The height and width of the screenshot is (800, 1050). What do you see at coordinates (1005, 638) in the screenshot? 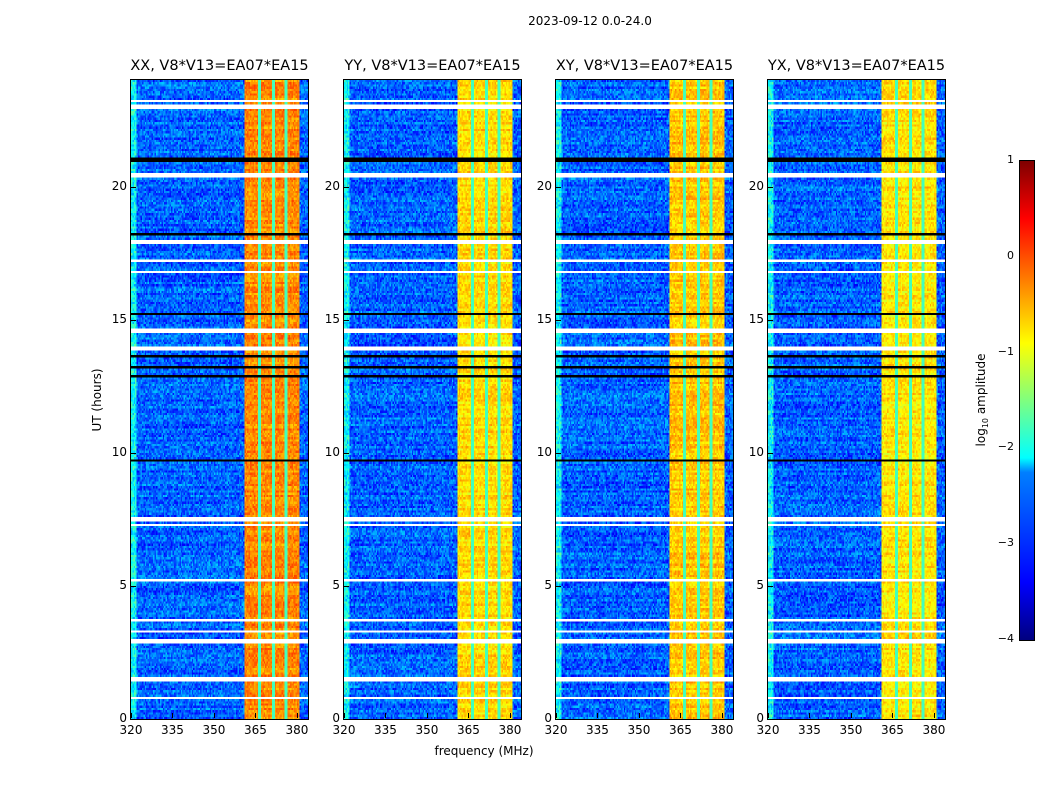
I see `colorbar-tick-label: −4` at bounding box center [1005, 638].